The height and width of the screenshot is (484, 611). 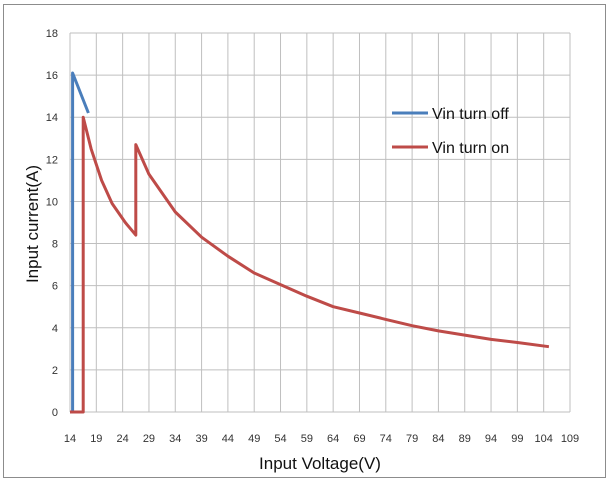 What do you see at coordinates (412, 439) in the screenshot?
I see `x-tick-label: 79` at bounding box center [412, 439].